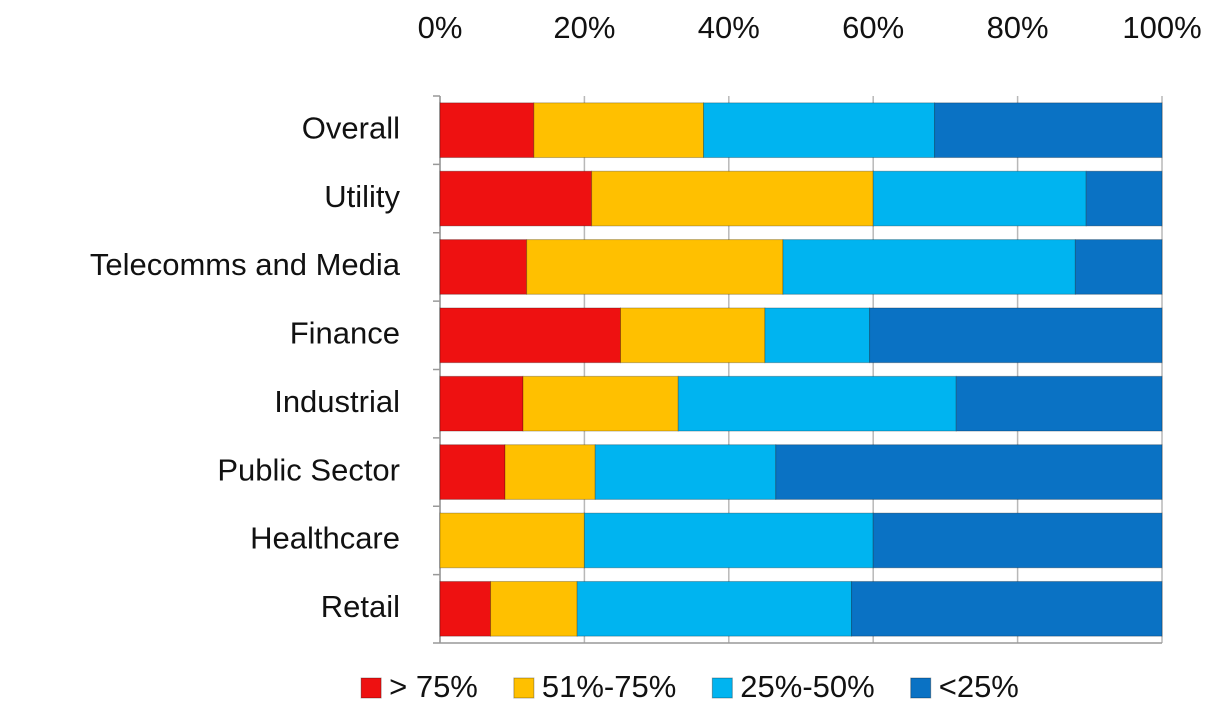  I want to click on y-tick-label: Overall, so click(351, 127).